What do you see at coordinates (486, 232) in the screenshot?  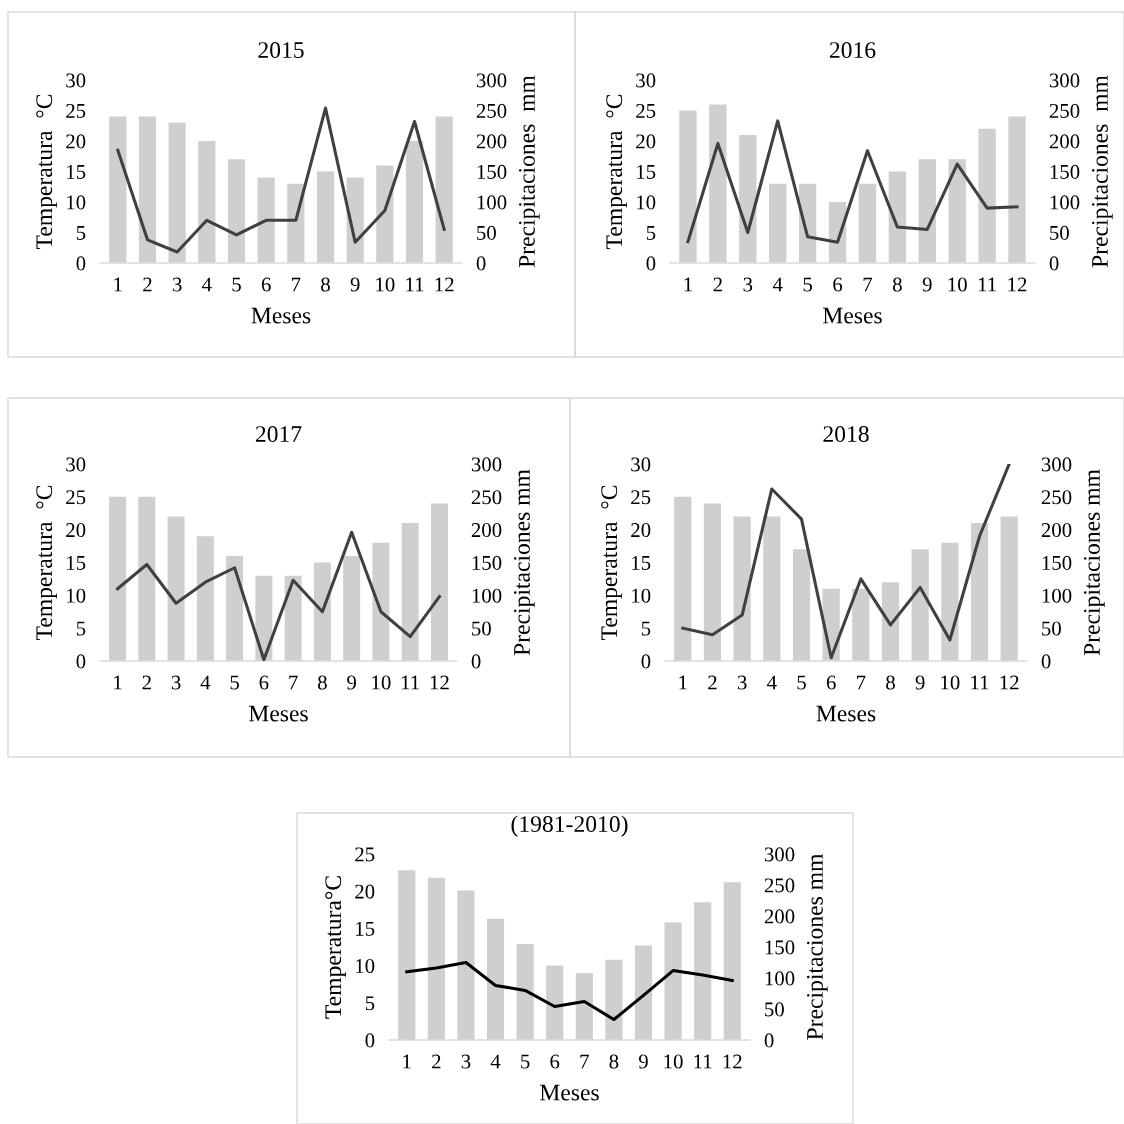 I see `y2-tick-label: 50` at bounding box center [486, 232].